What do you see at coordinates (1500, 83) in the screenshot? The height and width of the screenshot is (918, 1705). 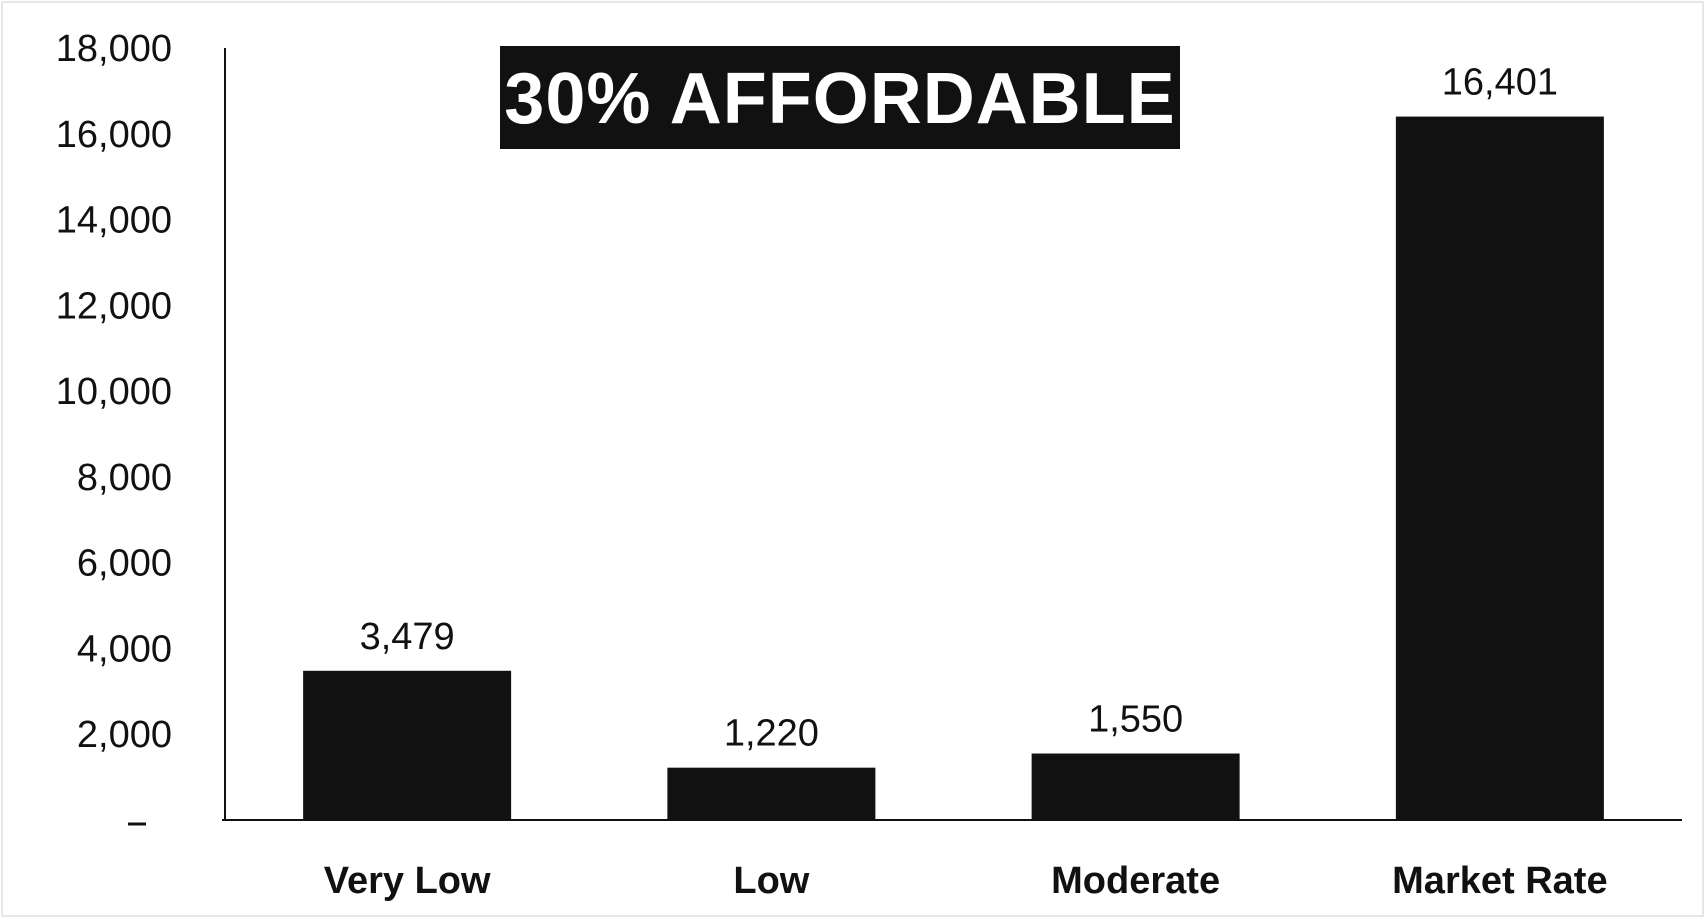 I see `data-label: 16,401` at bounding box center [1500, 83].